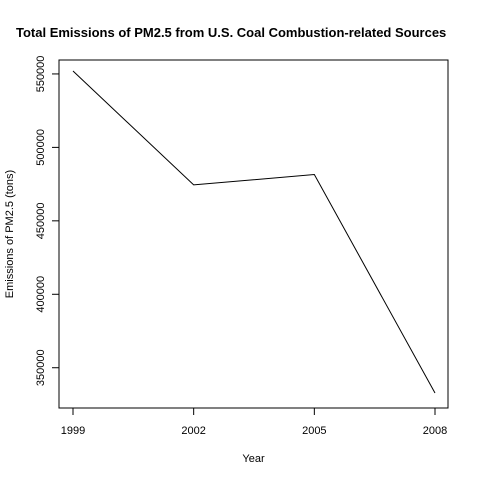  Describe the element at coordinates (253, 459) in the screenshot. I see `x-axis-label: Year` at that location.